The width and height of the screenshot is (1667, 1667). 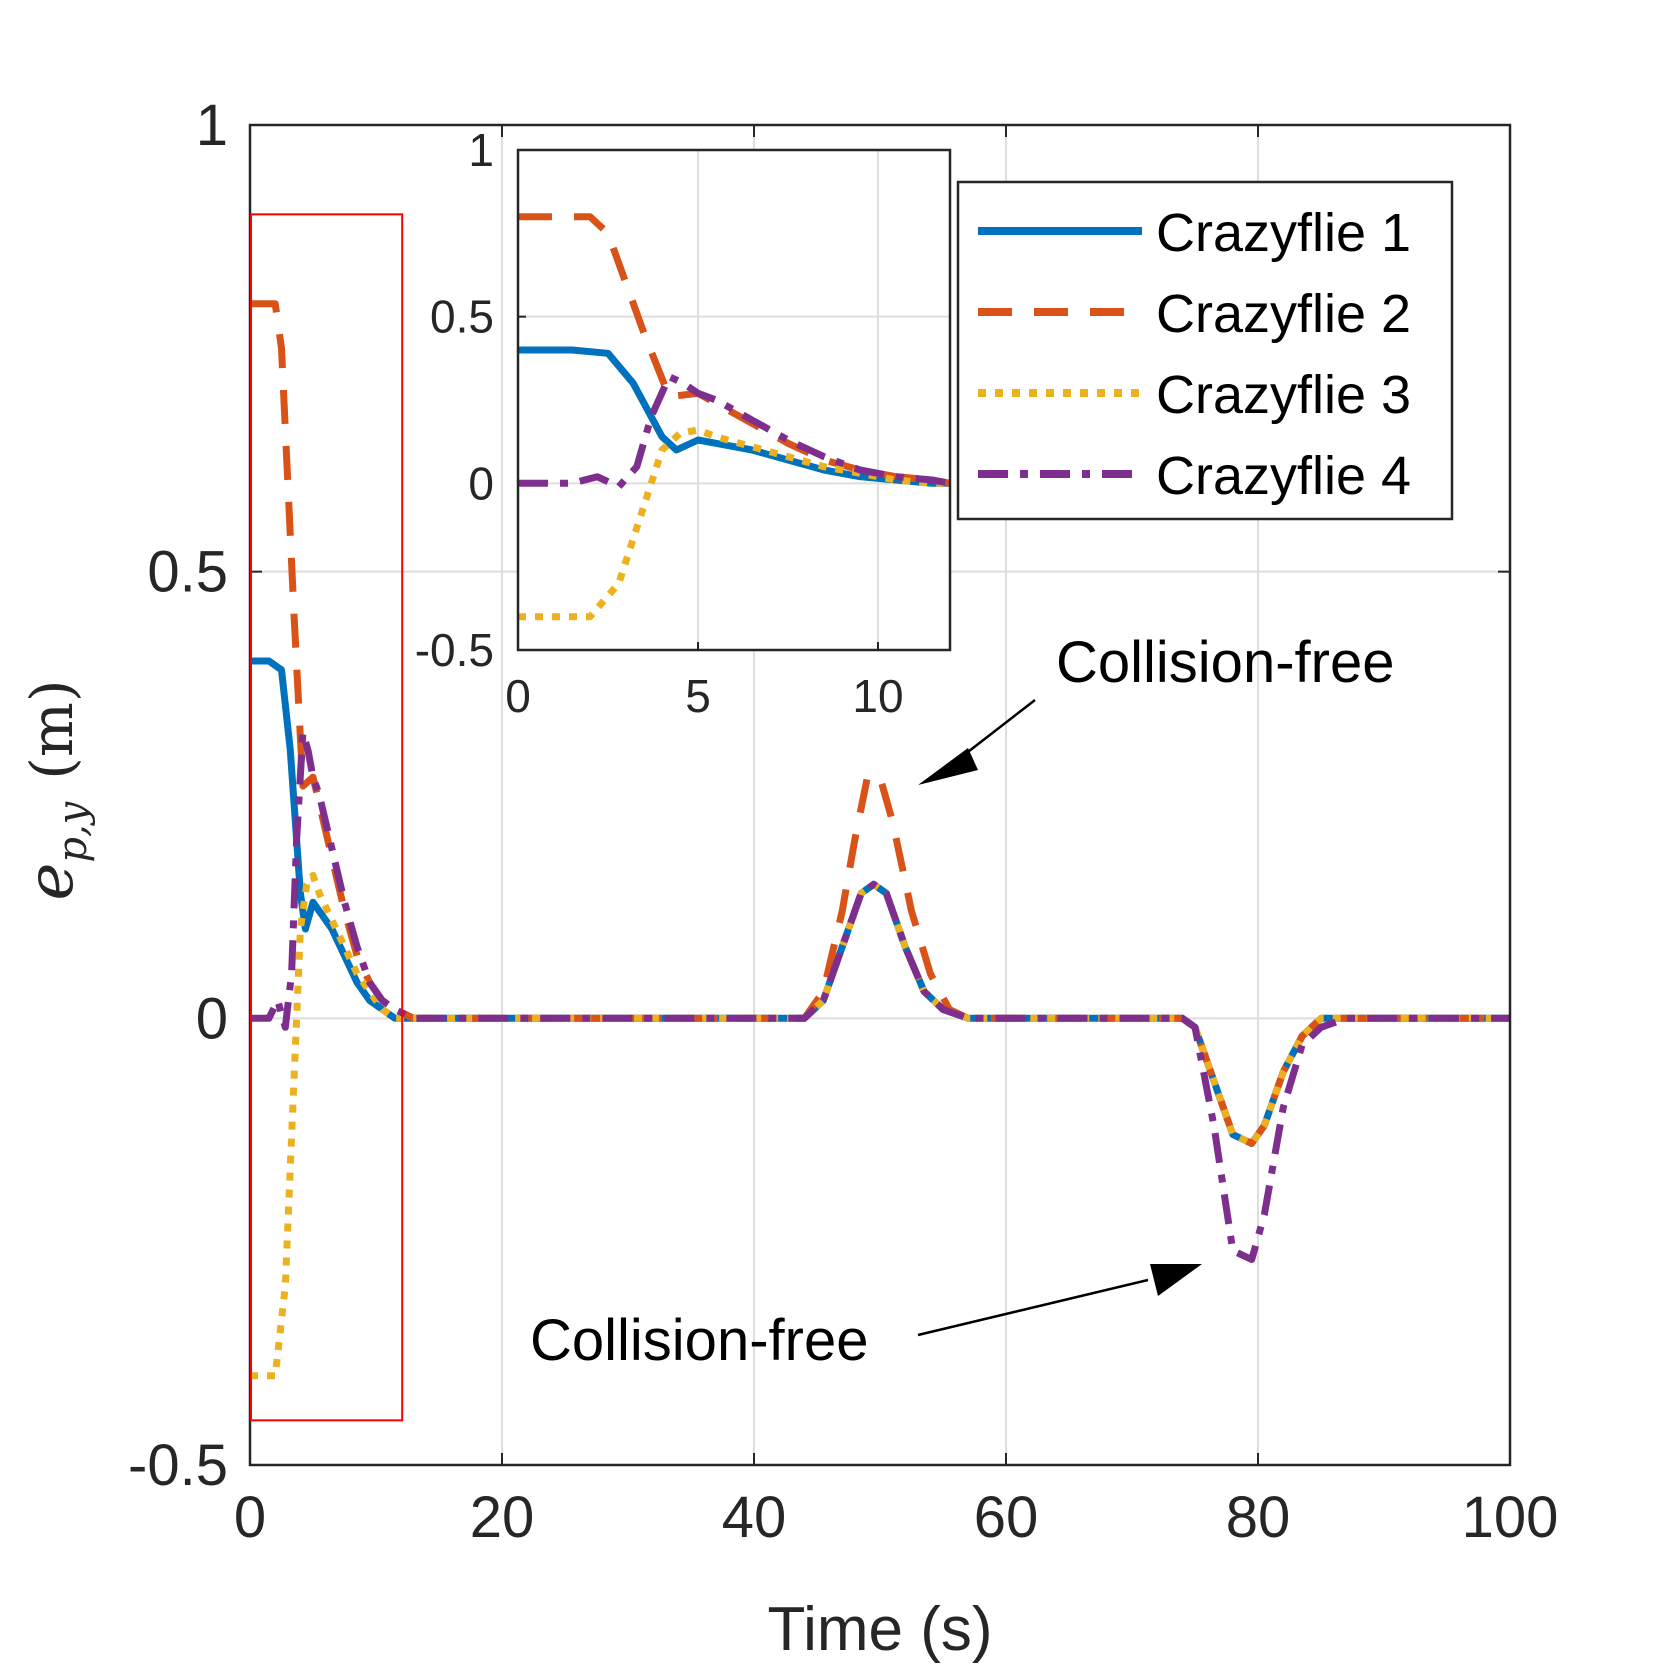 I want to click on main-x-tick-label: 20, so click(x=502, y=1517).